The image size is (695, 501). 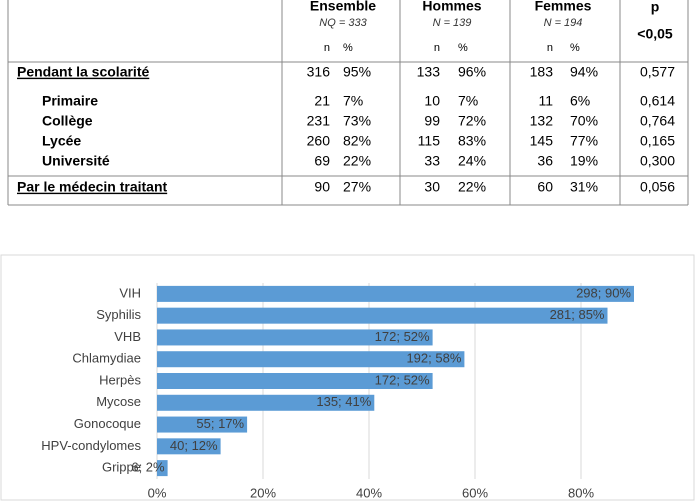 I want to click on pct-value: 77%, so click(x=584, y=141).